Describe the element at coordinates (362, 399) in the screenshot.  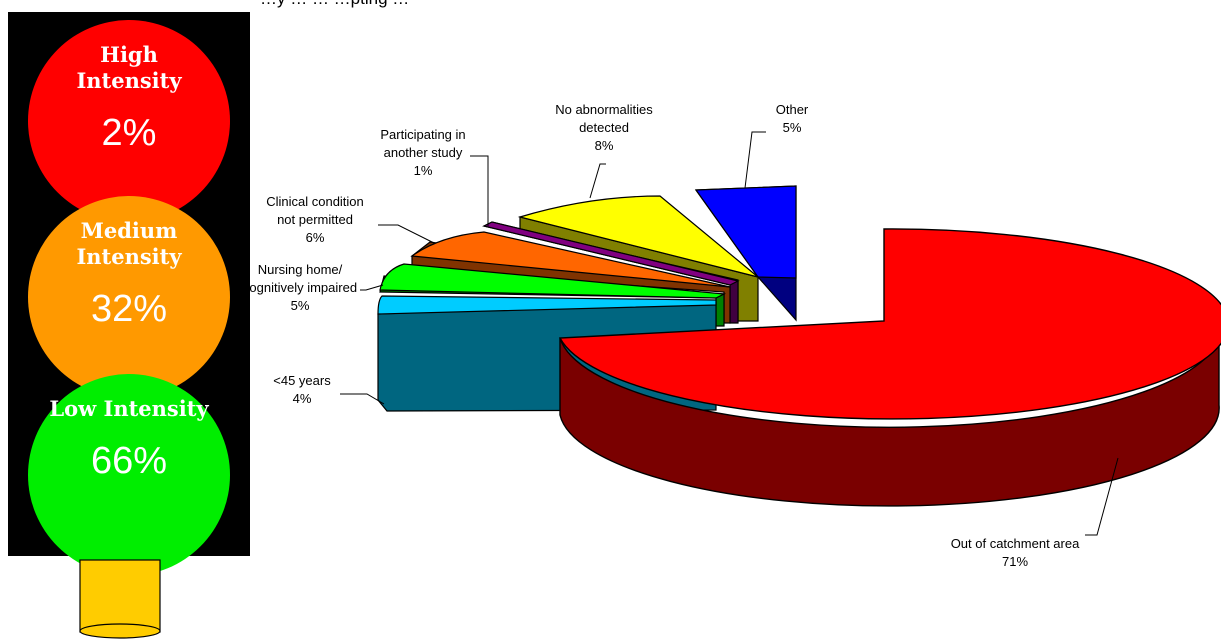
I see `leader-age` at that location.